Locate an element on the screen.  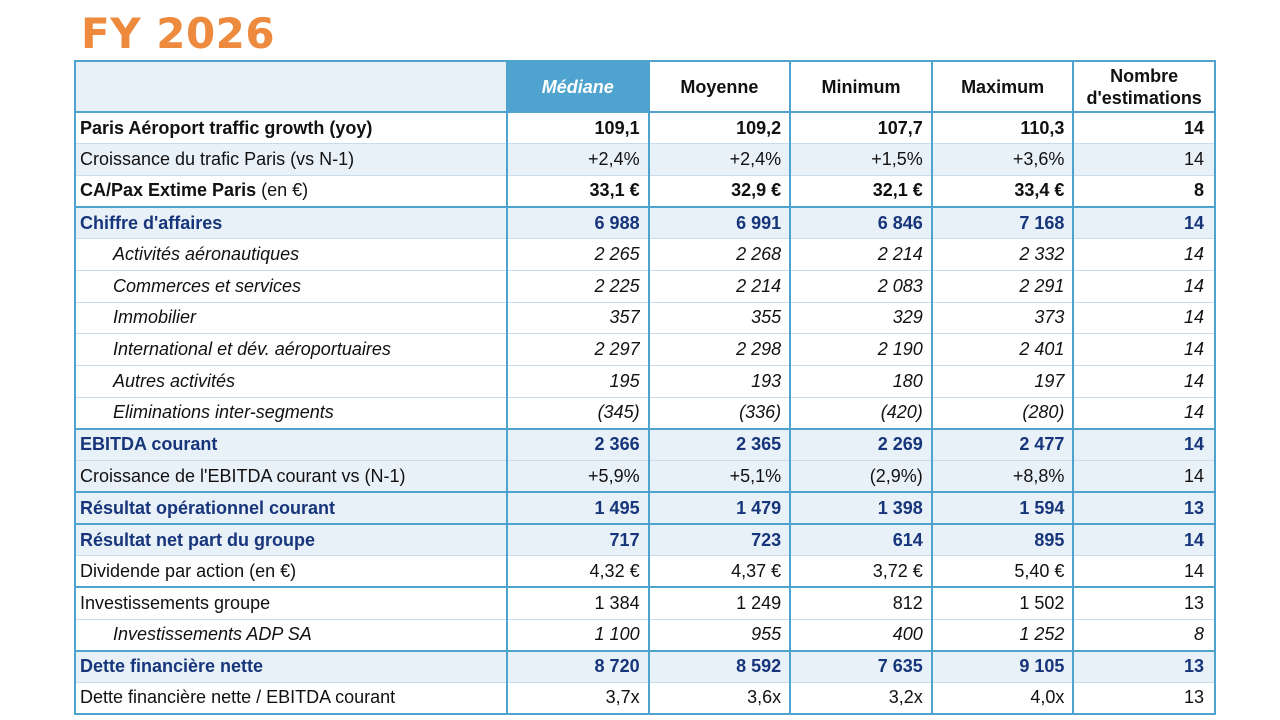
row-label: Immobilier is located at coordinates (291, 318).